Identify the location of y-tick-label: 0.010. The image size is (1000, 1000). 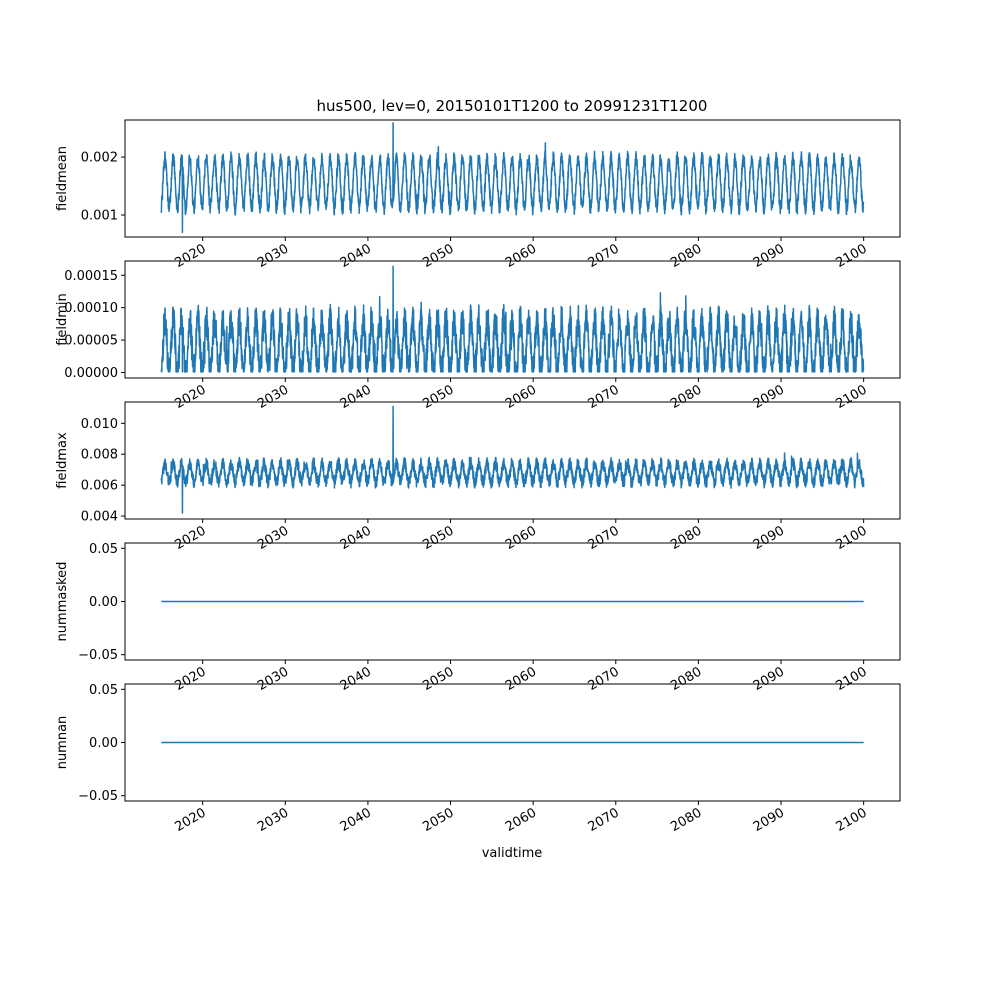
(99, 424).